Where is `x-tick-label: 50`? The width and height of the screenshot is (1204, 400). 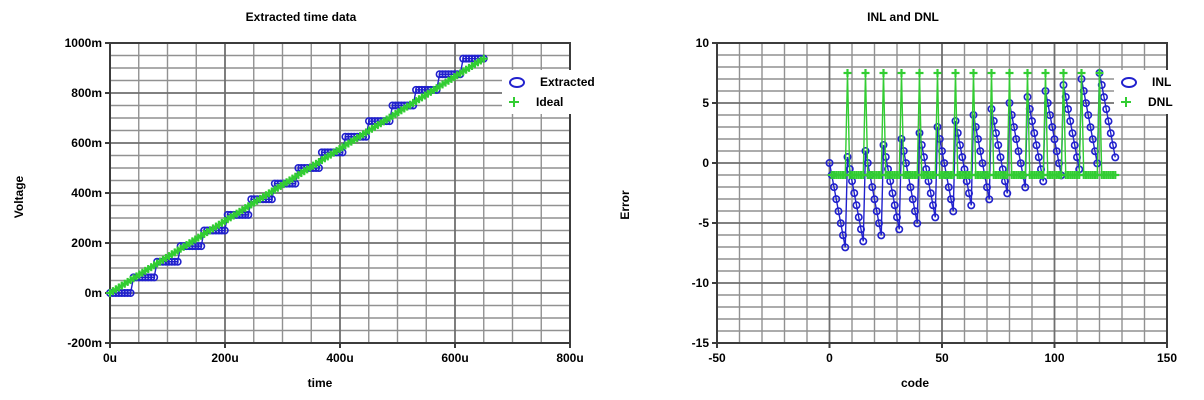
x-tick-label: 50 is located at coordinates (942, 358).